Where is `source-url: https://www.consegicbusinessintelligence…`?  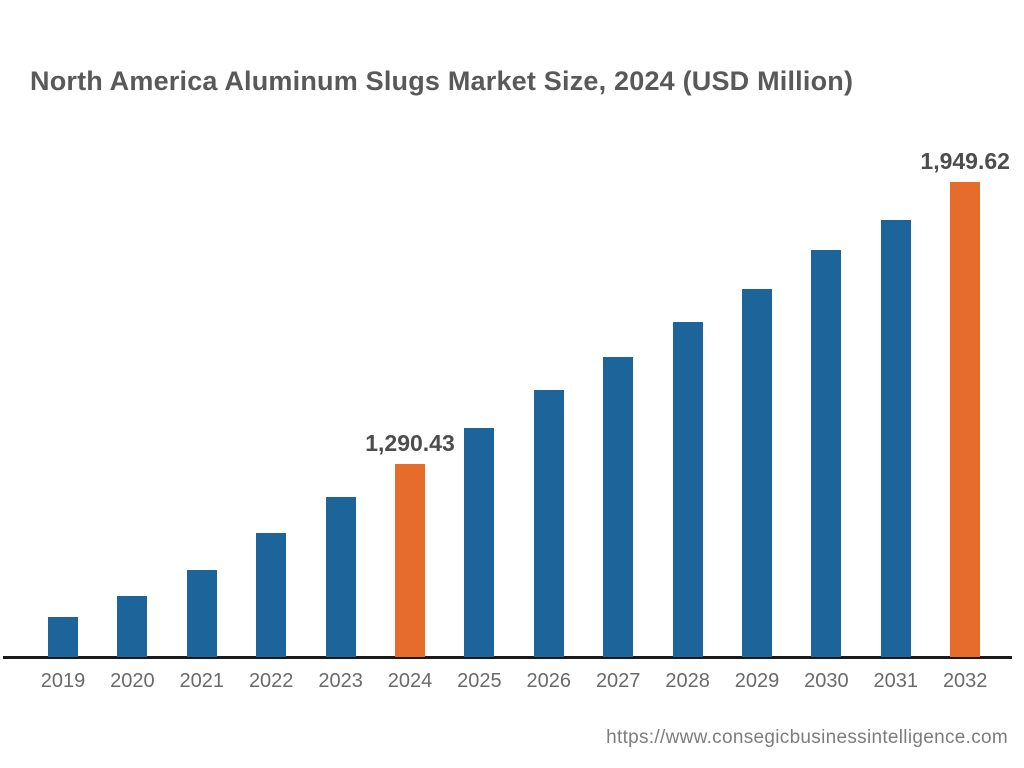
source-url: https://www.consegicbusinessintelligence… is located at coordinates (807, 737).